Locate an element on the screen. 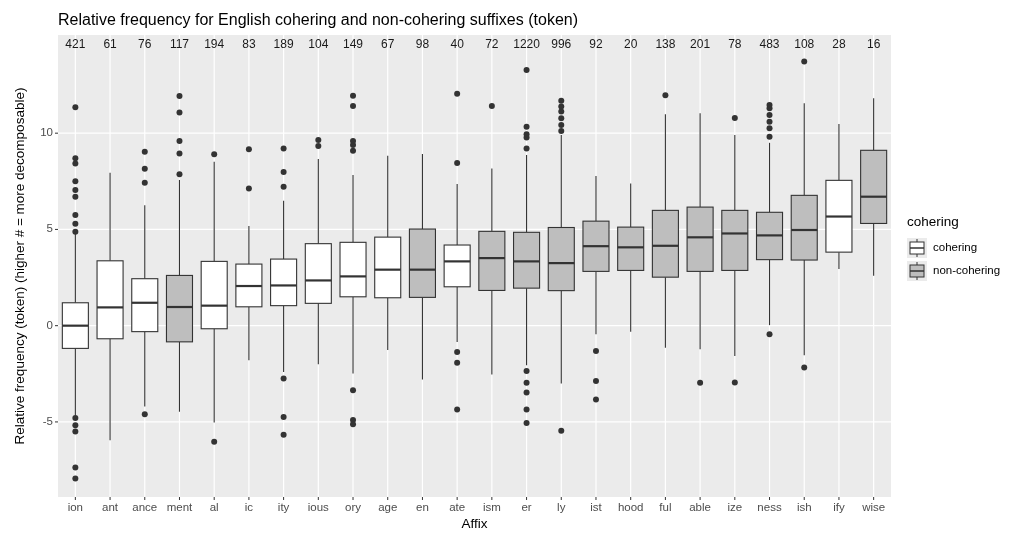  annotation: 117 is located at coordinates (179, 44).